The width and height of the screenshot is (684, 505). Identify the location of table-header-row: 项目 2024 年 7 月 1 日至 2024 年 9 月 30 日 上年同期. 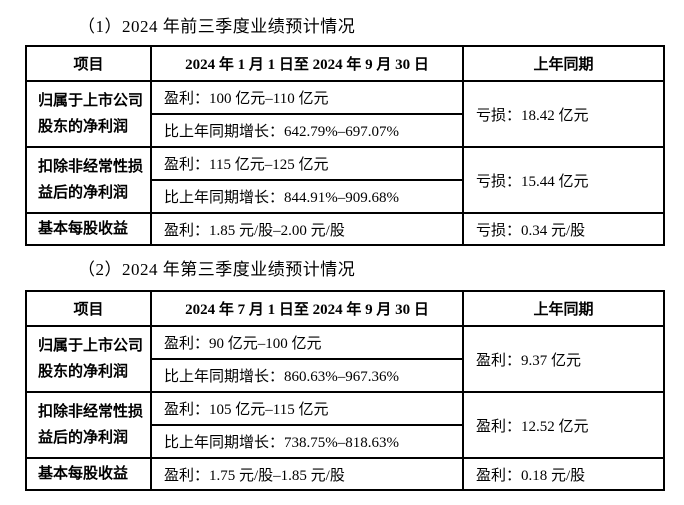
(345, 308).